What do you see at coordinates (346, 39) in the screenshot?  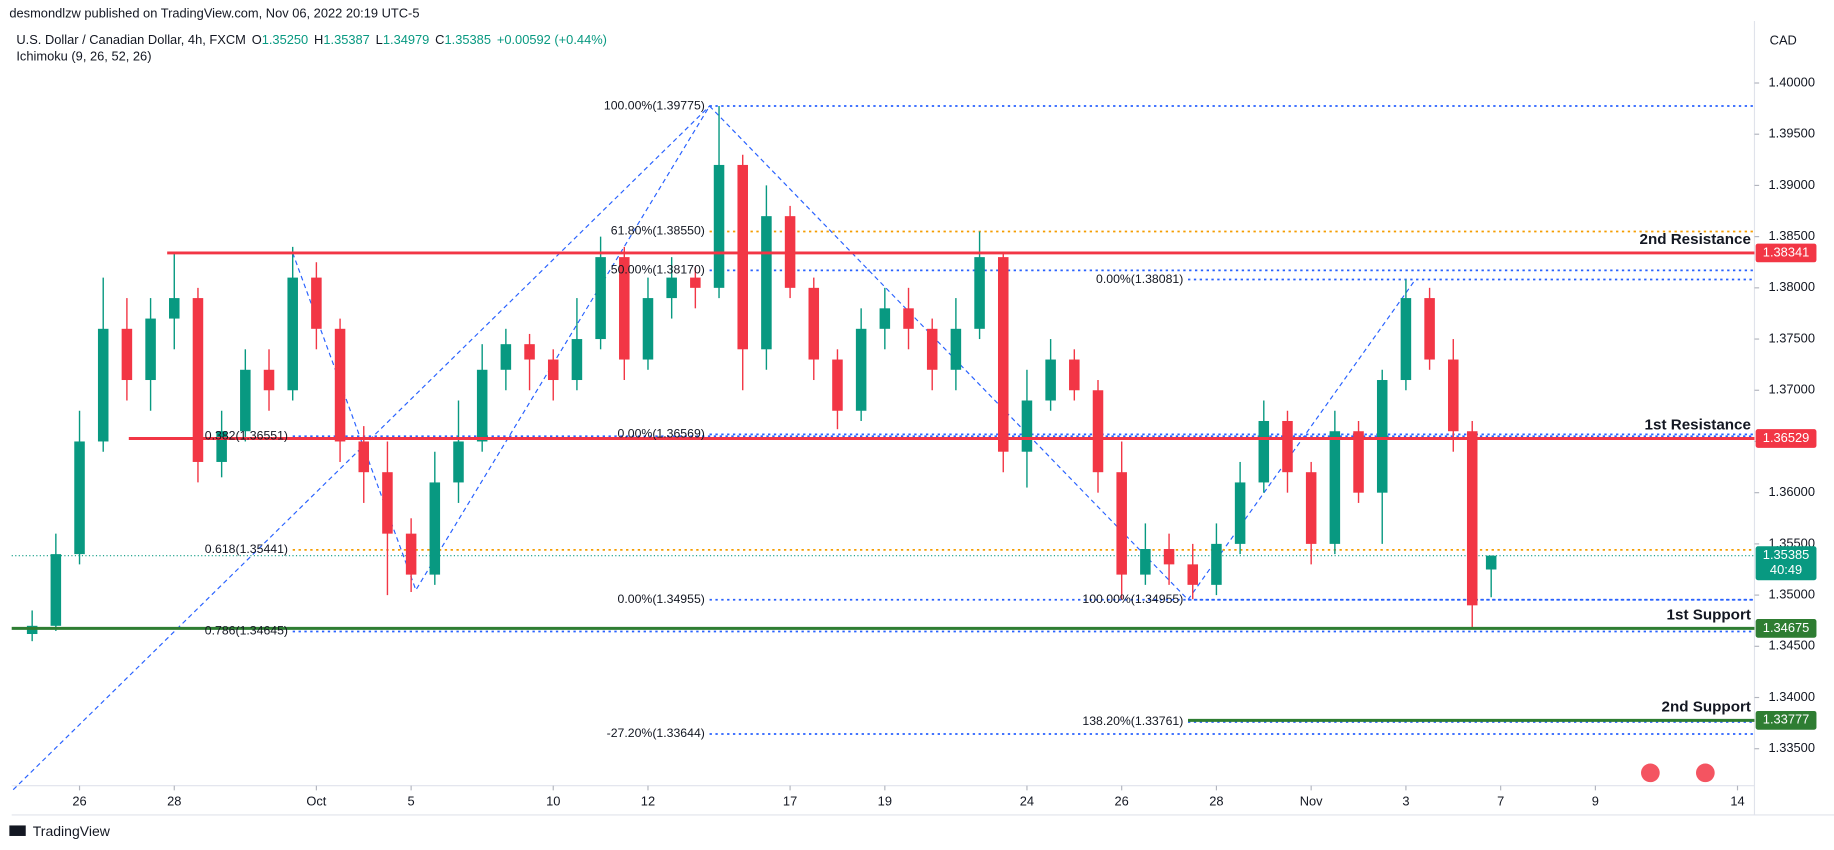 I see `quote-value: 1.35387` at bounding box center [346, 39].